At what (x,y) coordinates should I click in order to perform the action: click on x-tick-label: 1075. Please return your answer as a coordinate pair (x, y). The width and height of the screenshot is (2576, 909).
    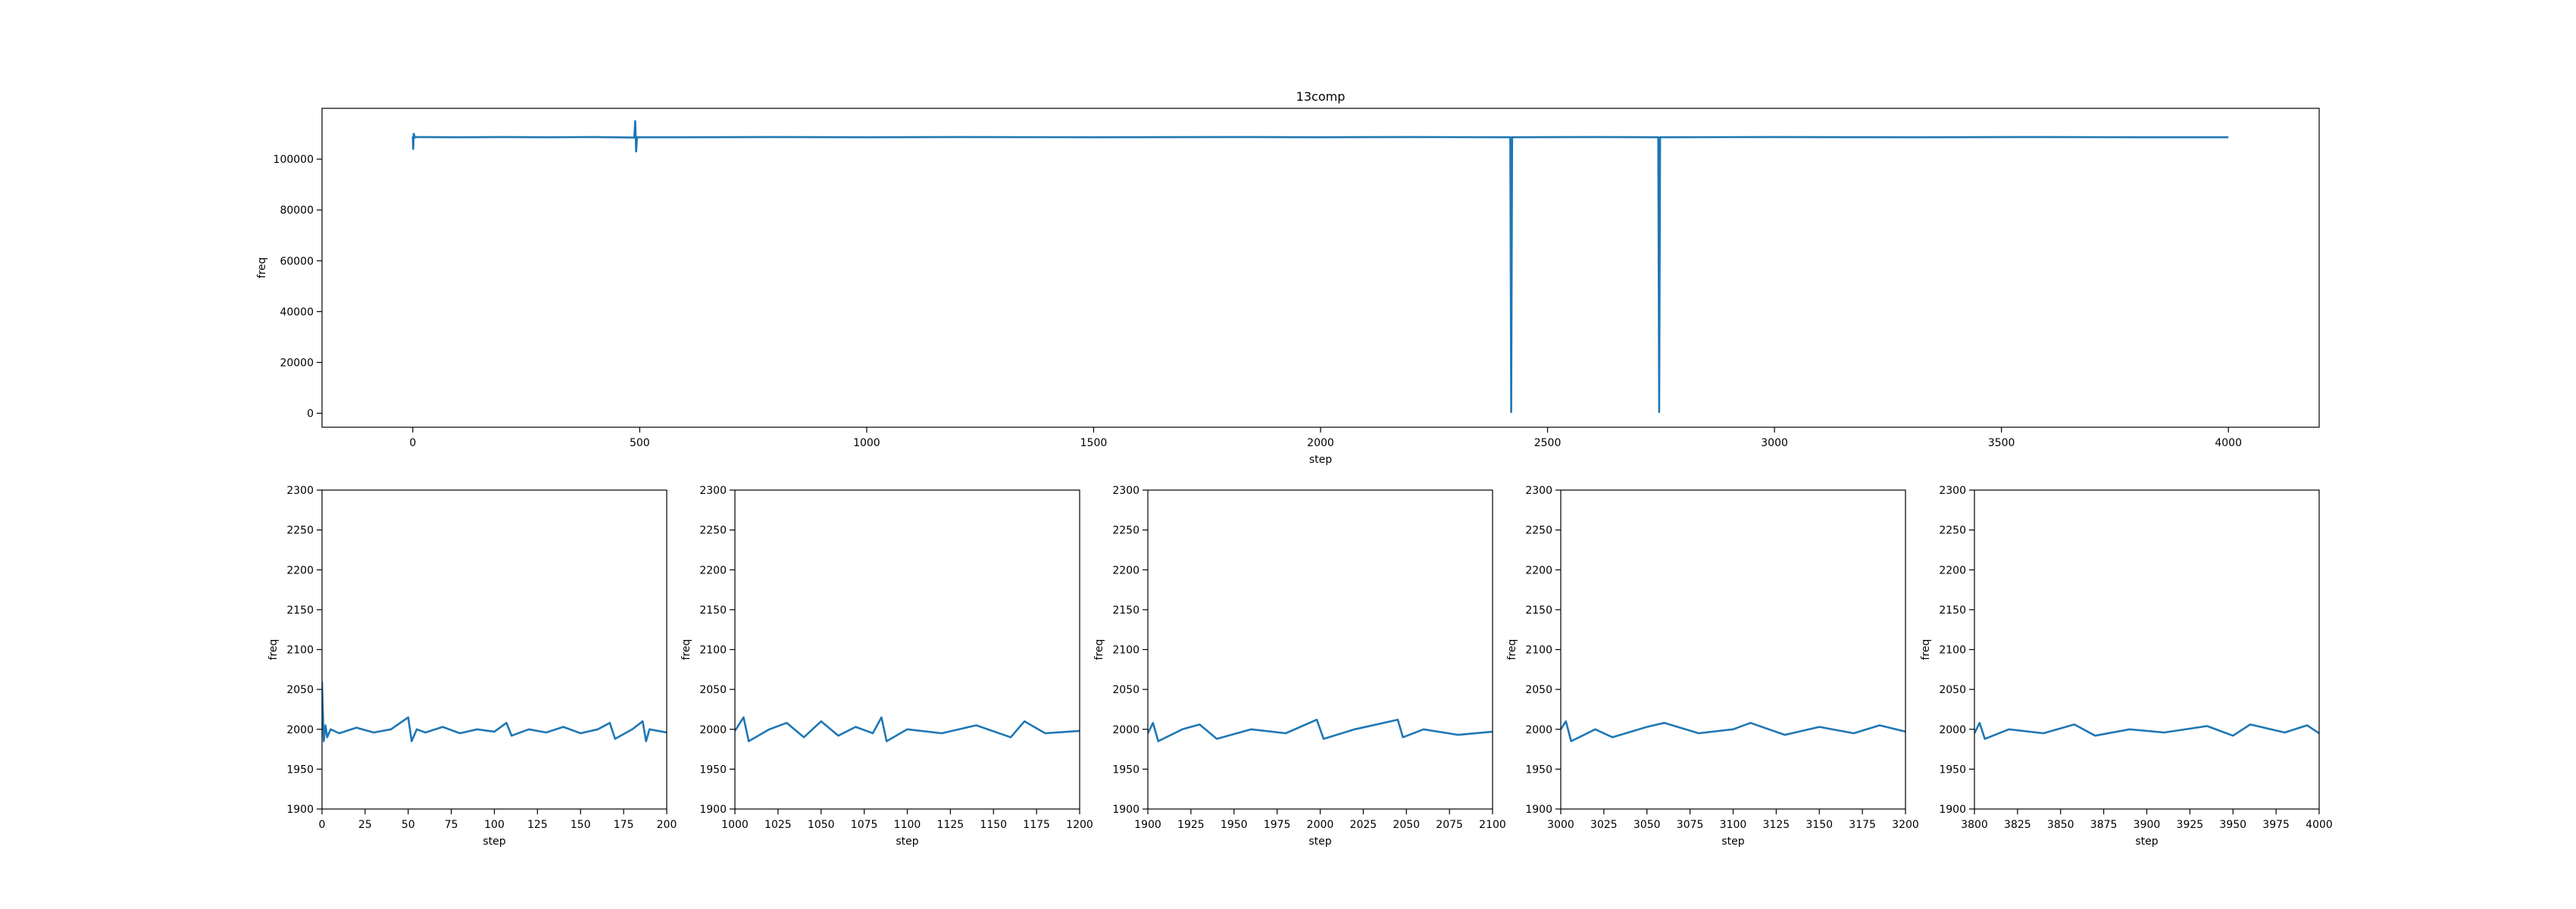
    Looking at the image, I should click on (865, 825).